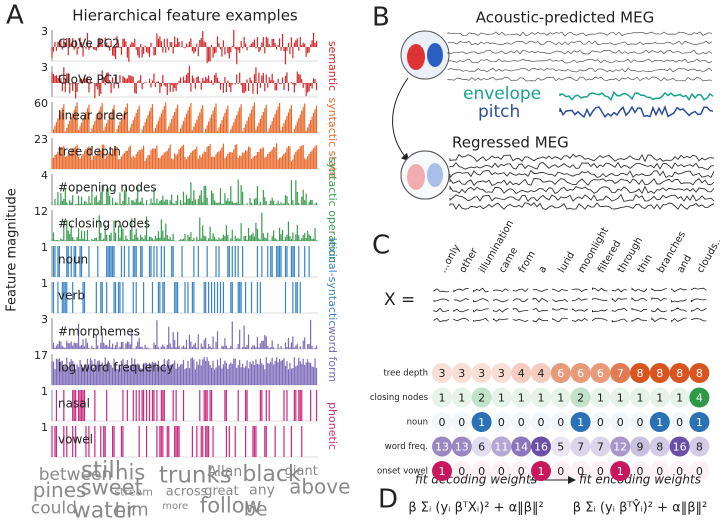  What do you see at coordinates (112, 488) in the screenshot?
I see `cloud-word: sweet` at bounding box center [112, 488].